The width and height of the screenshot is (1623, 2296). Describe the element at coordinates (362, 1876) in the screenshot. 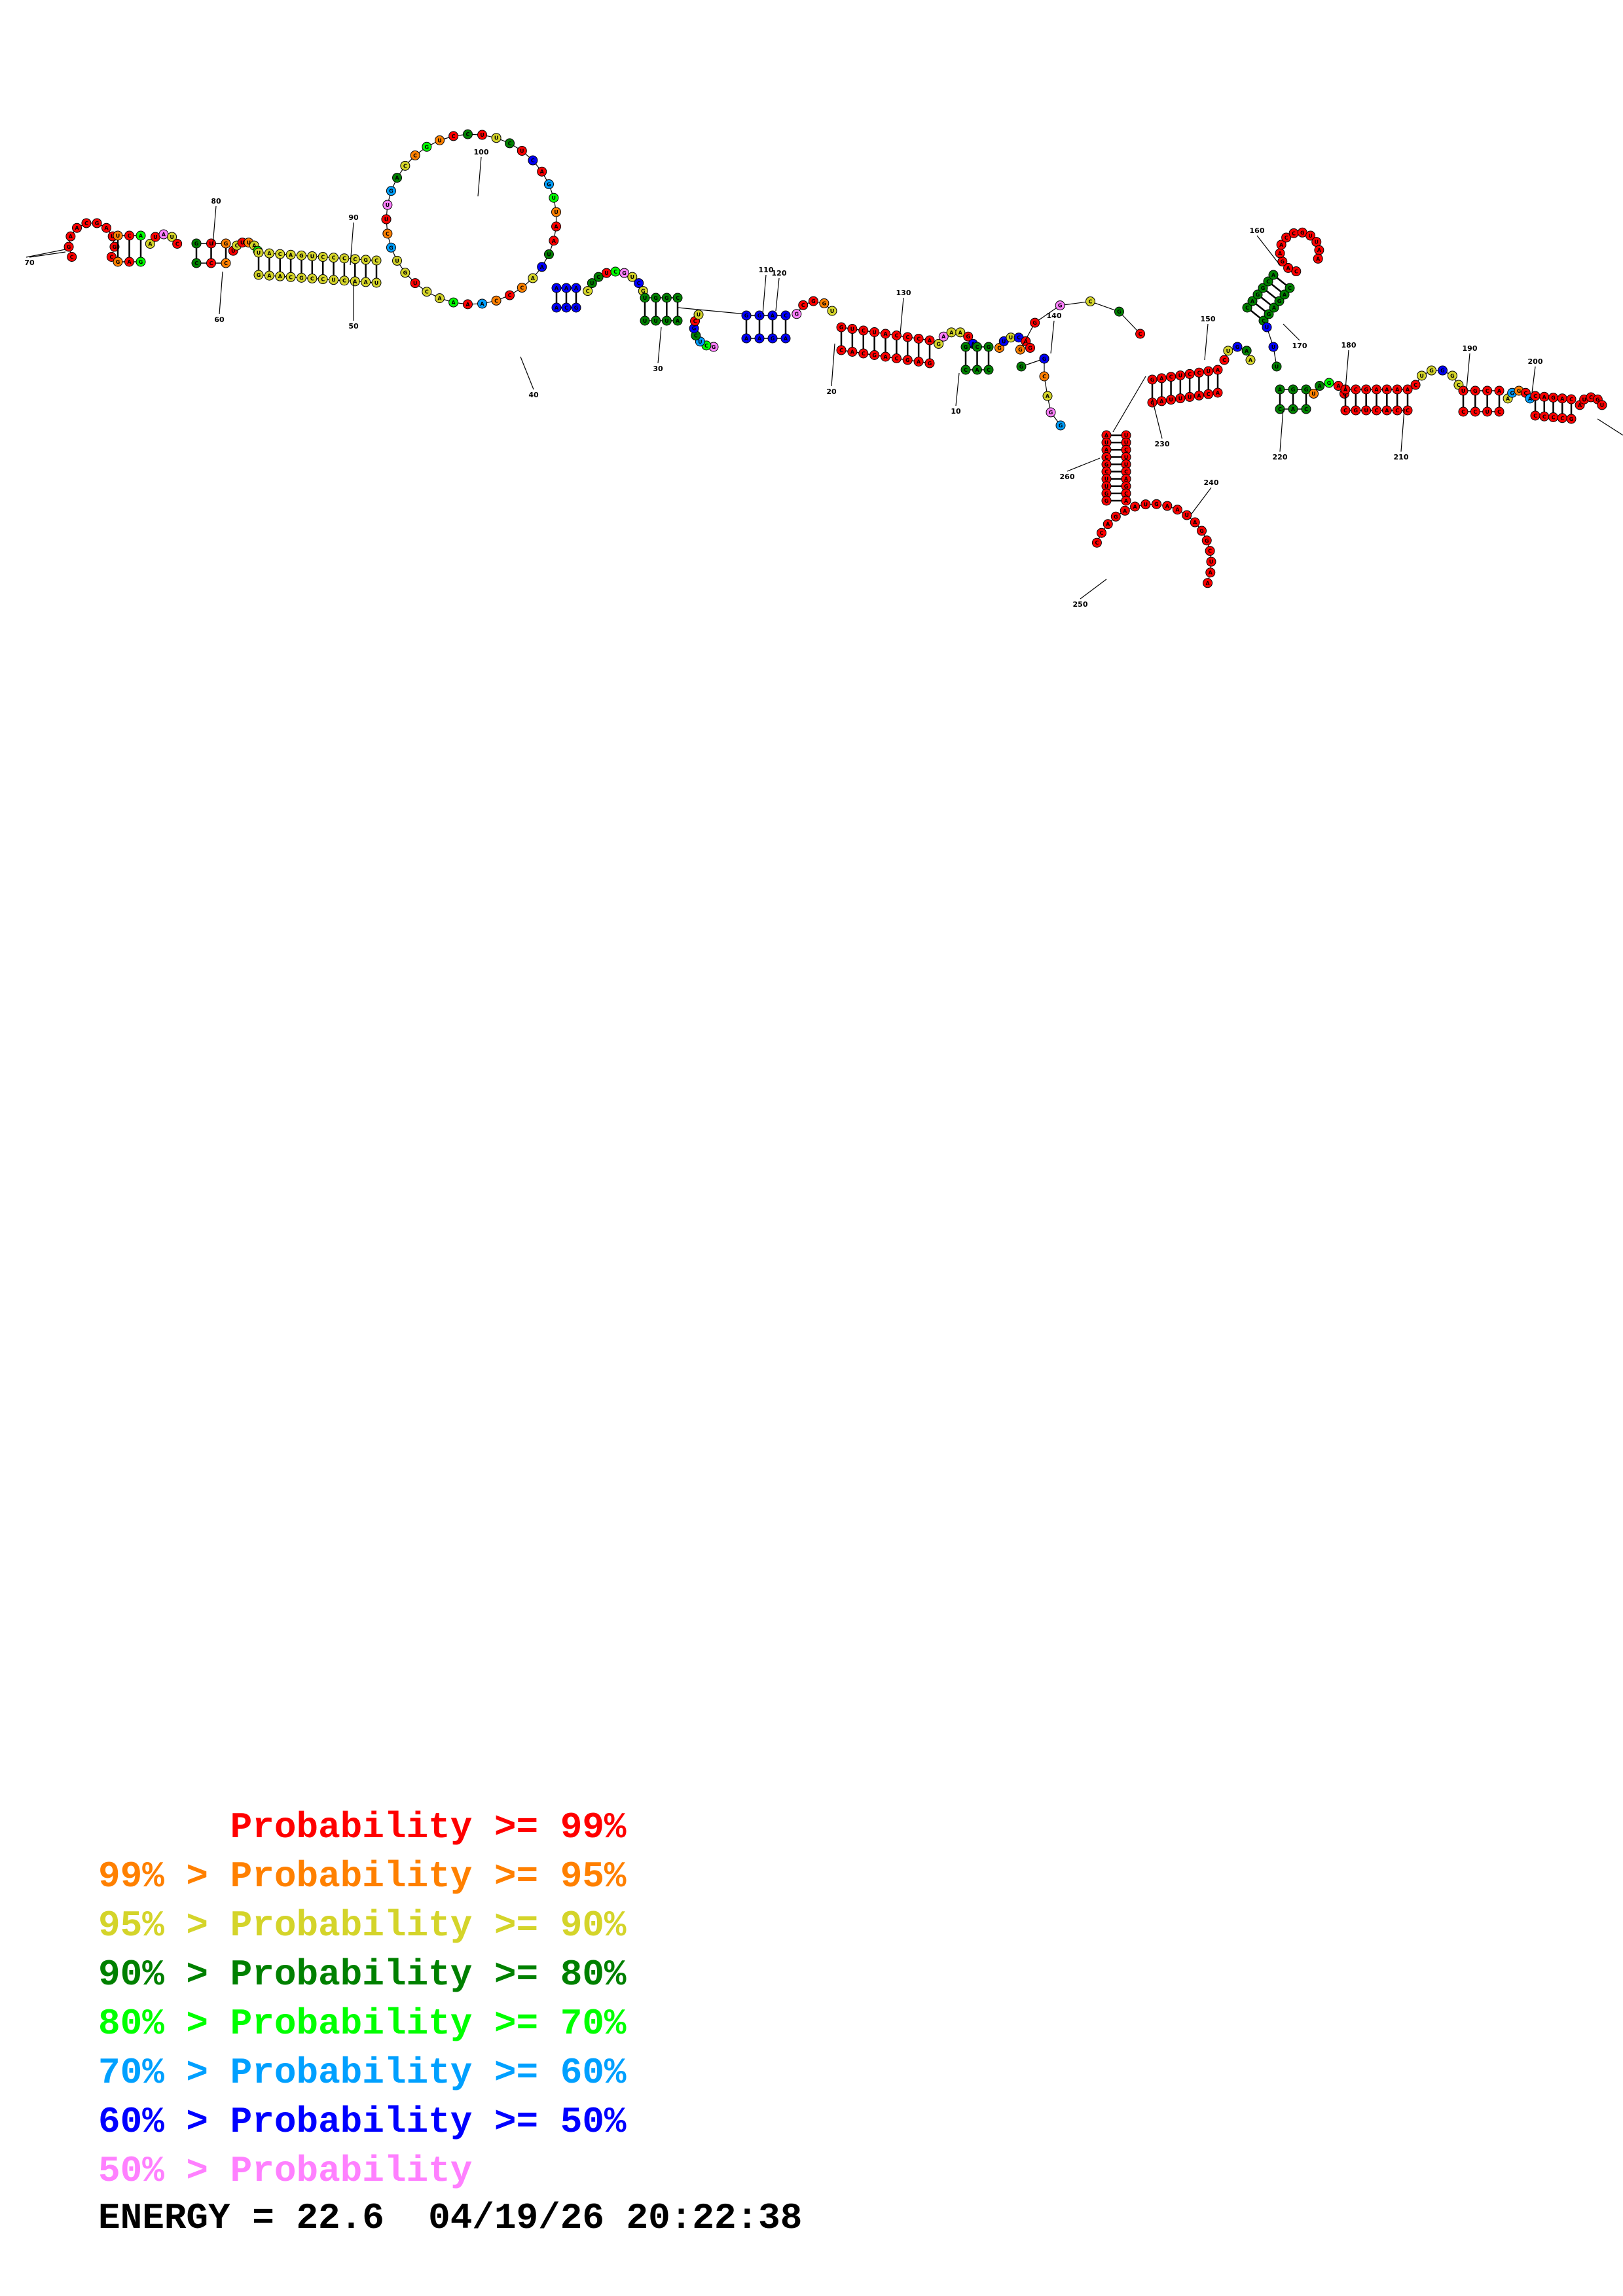

I see `legend-row-p95: 99% > Probability >= 95%` at that location.